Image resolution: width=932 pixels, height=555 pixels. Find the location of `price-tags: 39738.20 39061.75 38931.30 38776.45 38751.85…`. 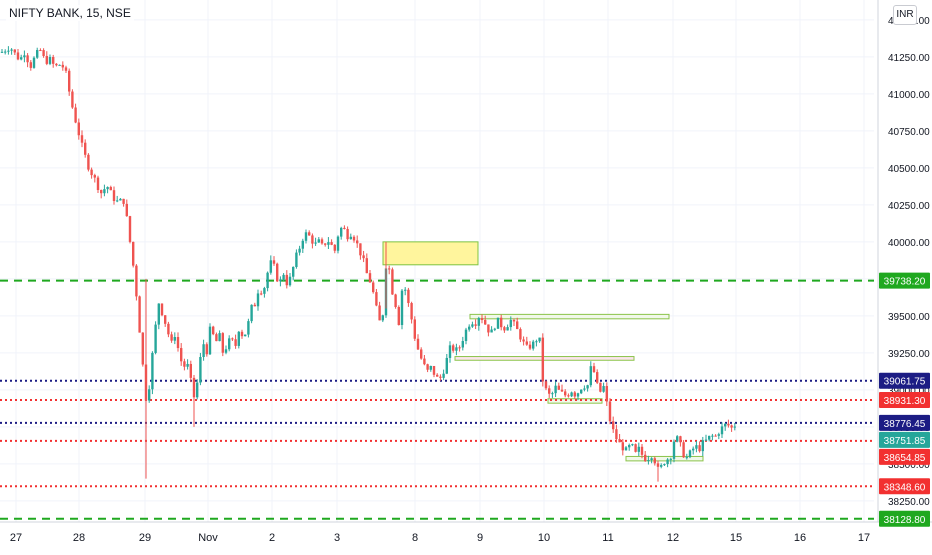

price-tags: 39738.20 39061.75 38931.30 38776.45 38751.85… is located at coordinates (904, 399).